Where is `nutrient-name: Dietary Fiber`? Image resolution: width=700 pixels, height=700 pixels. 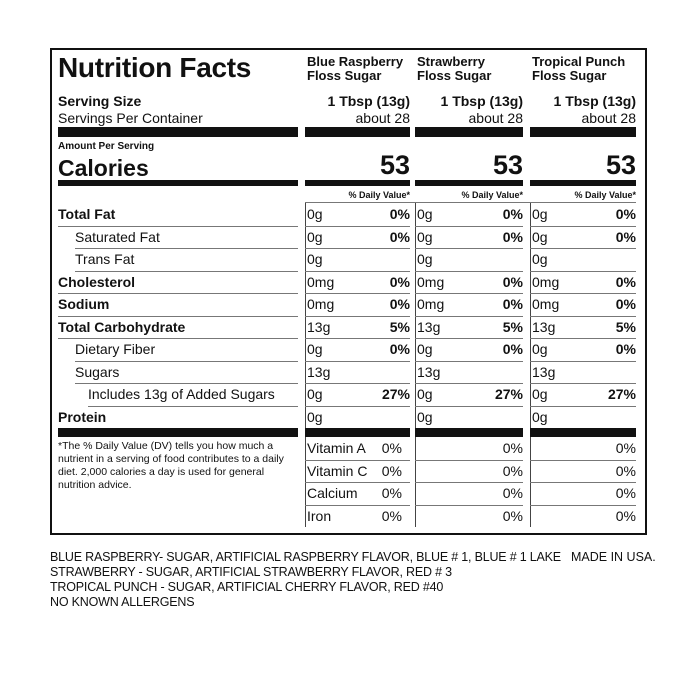 nutrient-name: Dietary Fiber is located at coordinates (115, 349).